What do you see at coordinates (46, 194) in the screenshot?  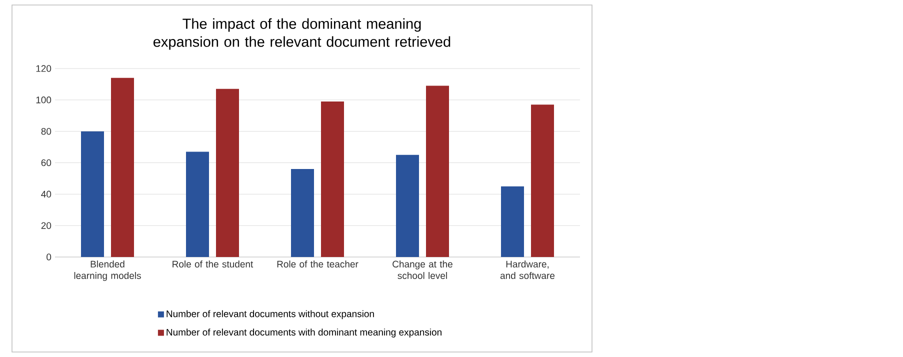 I see `y-tick-label: 40` at bounding box center [46, 194].